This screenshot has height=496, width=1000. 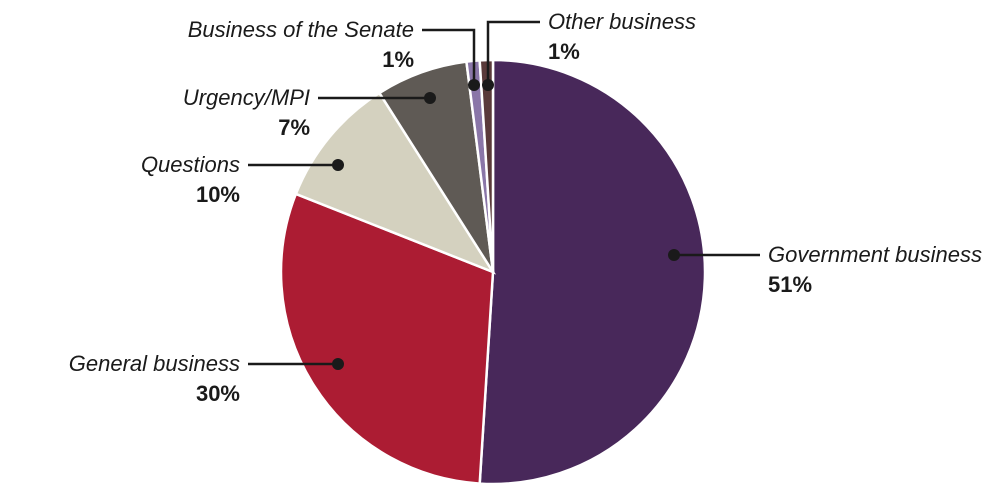 What do you see at coordinates (449, 56) in the screenshot?
I see `leader-line-business-of-the-senate` at bounding box center [449, 56].